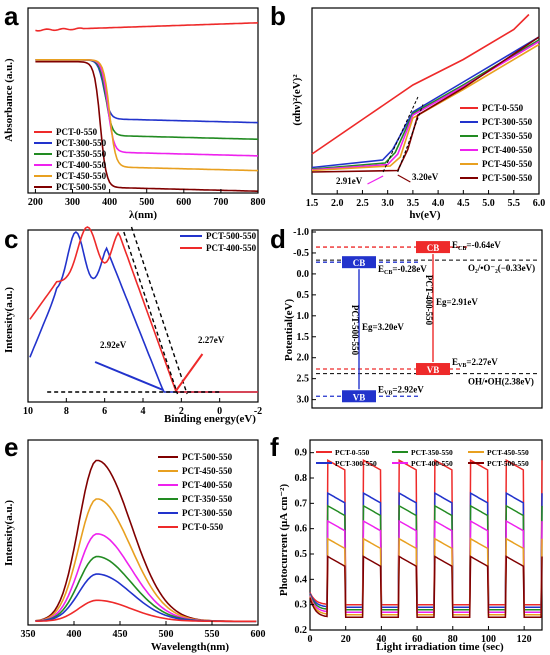 The image size is (550, 655). Describe the element at coordinates (72, 202) in the screenshot. I see `x-tick-label: 300` at that location.